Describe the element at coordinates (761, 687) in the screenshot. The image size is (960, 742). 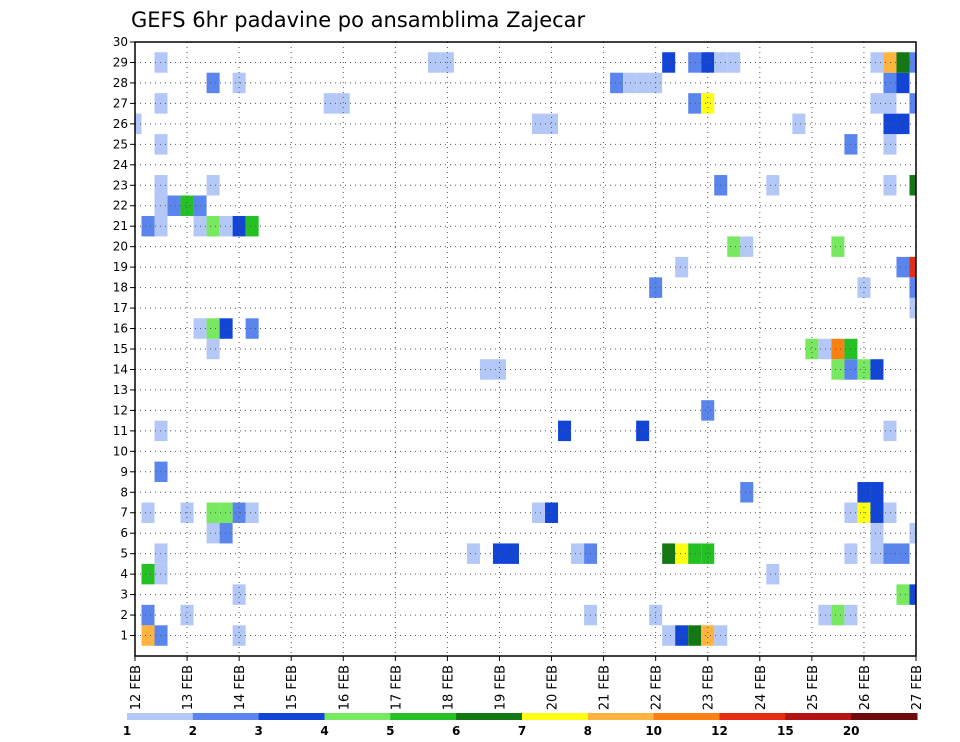
I see `x-tick-label: 24 FEB` at that location.